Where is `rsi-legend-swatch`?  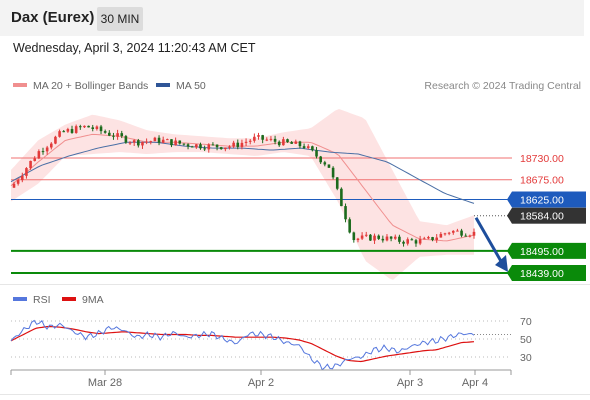 rsi-legend-swatch is located at coordinates (20, 299).